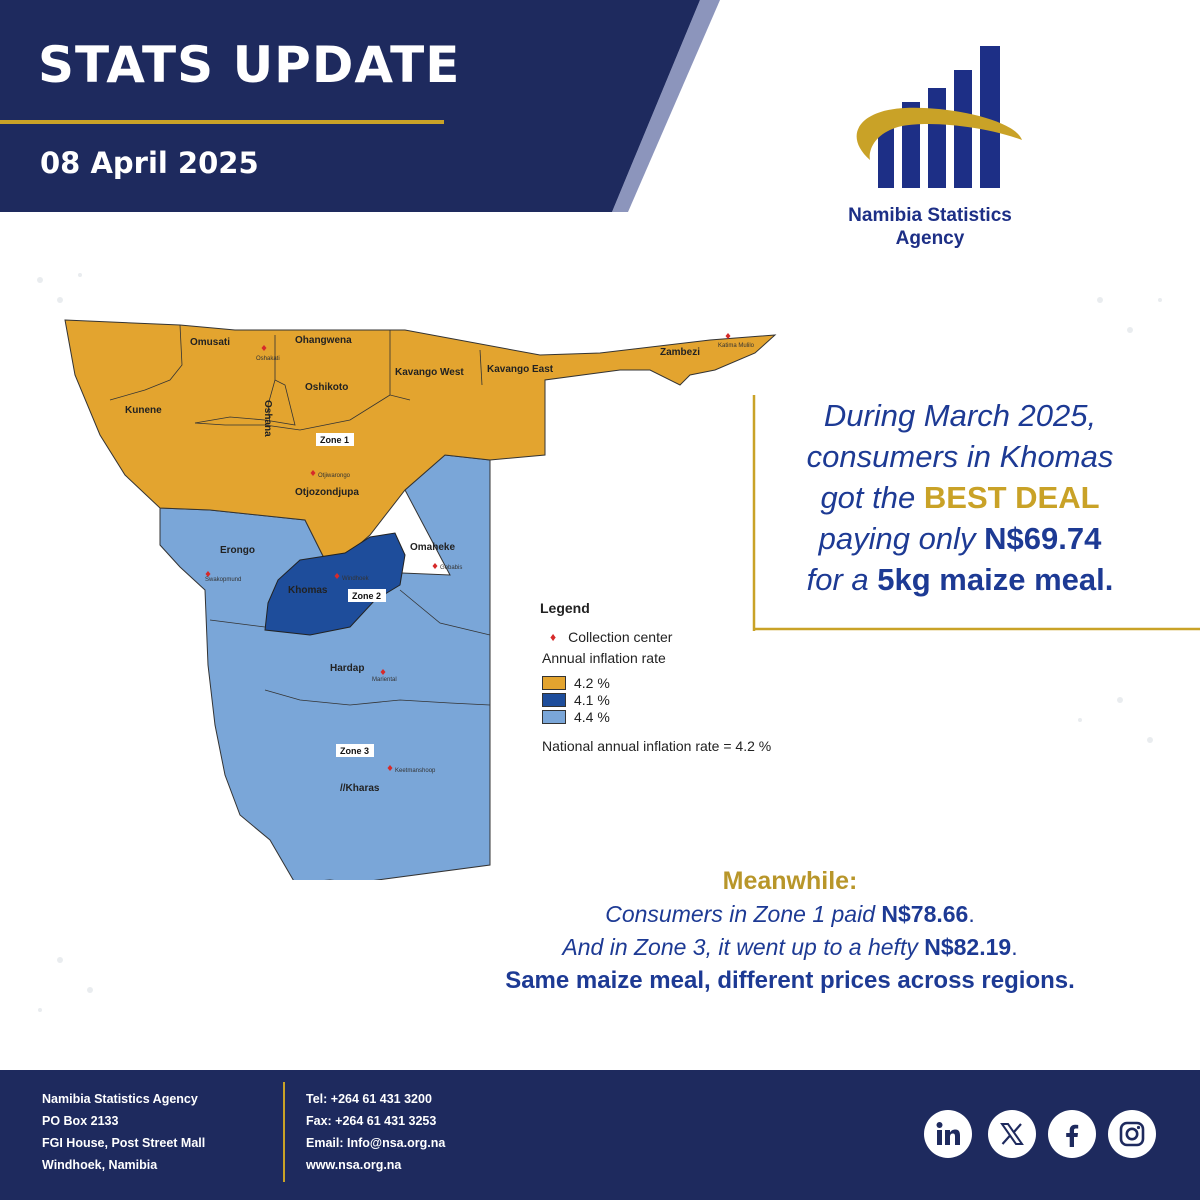  What do you see at coordinates (267, 418) in the screenshot?
I see `oshana-label: Oshana` at bounding box center [267, 418].